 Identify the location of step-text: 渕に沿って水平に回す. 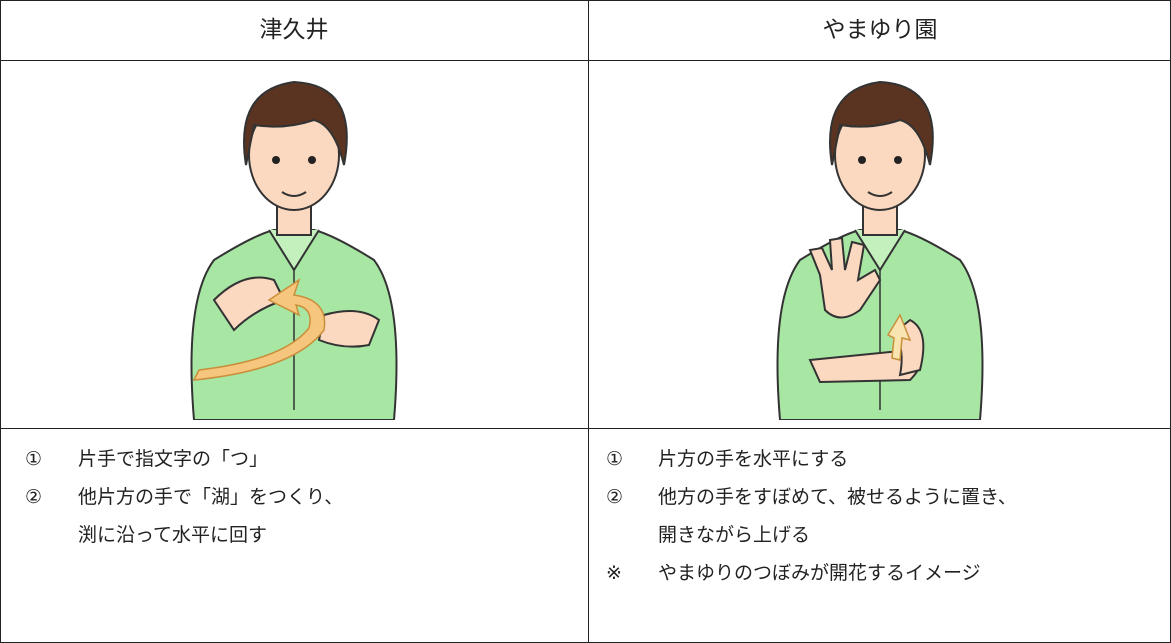
(173, 535).